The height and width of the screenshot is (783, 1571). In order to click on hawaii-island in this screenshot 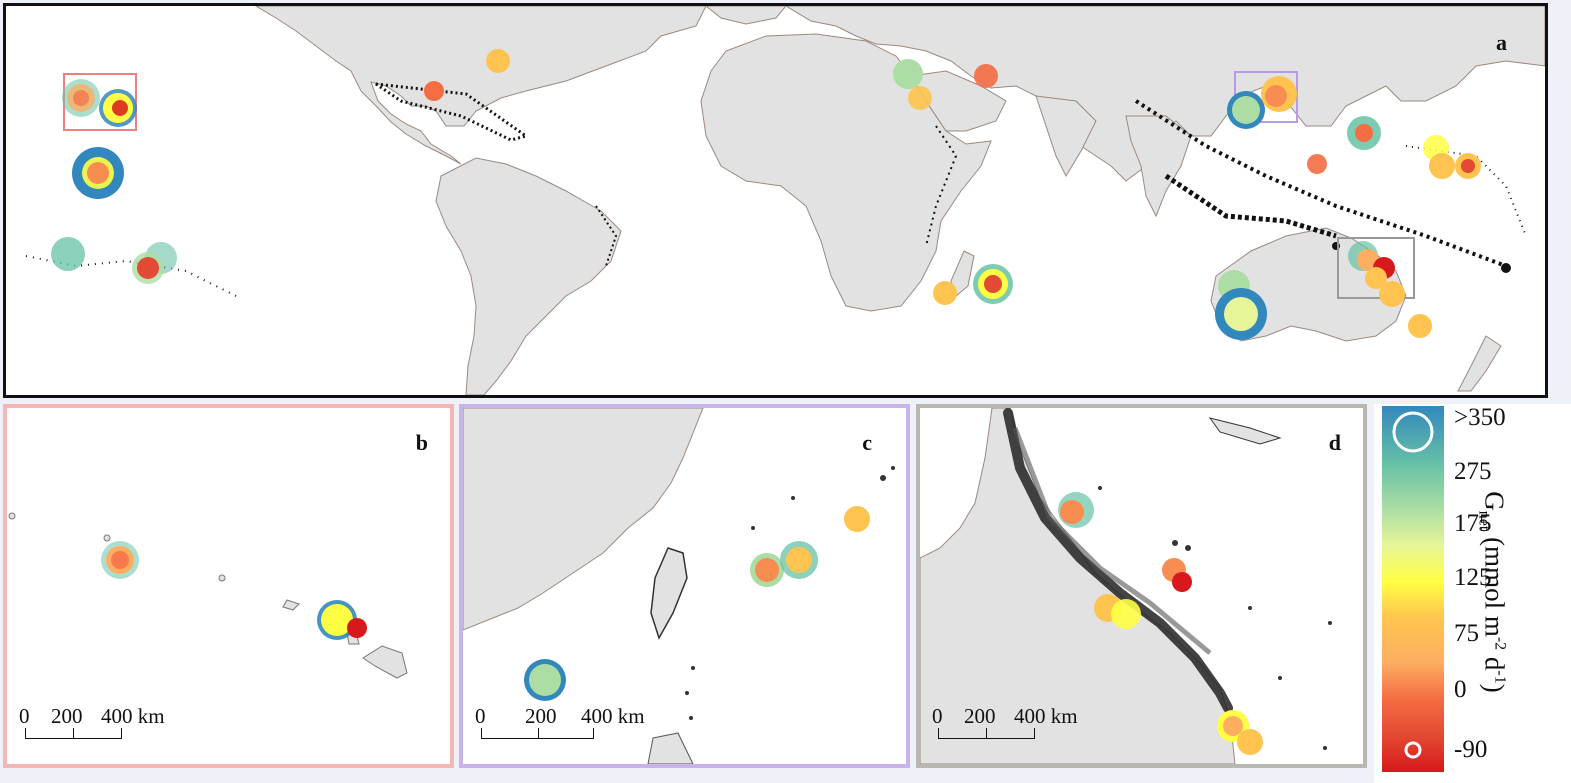, I will do `click(385, 662)`.